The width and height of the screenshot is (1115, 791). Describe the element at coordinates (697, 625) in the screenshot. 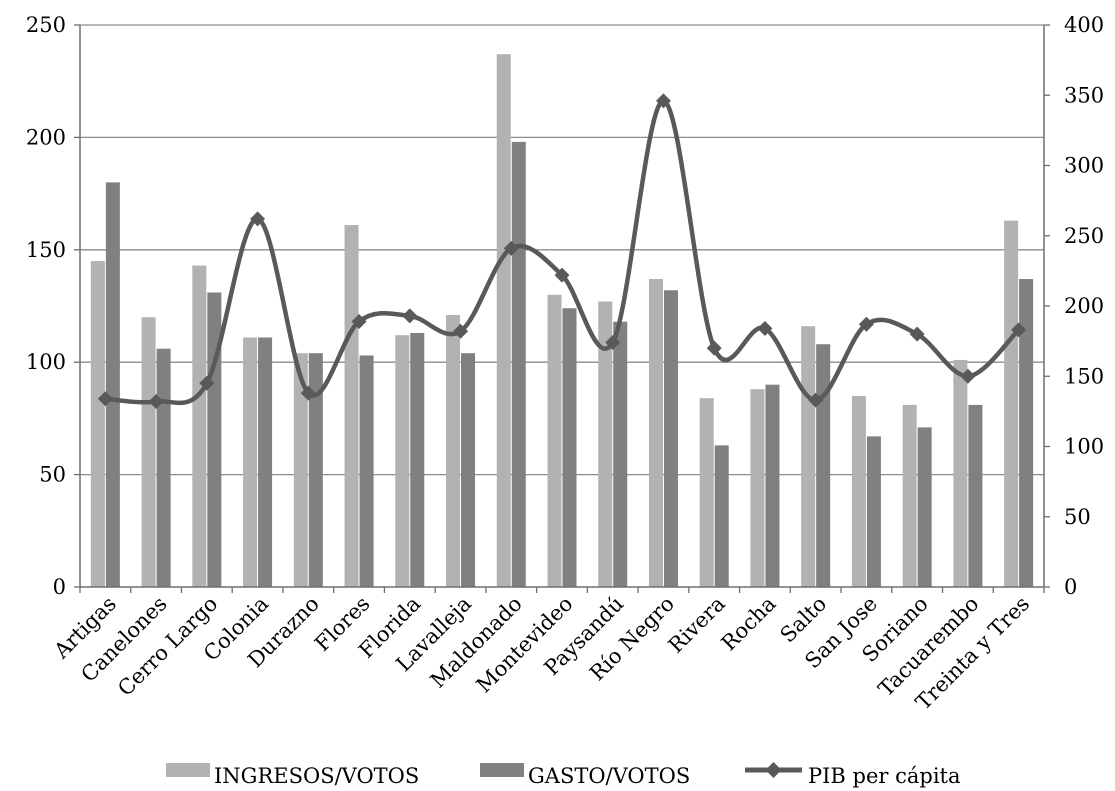

I see `x-tick-label: Rivera` at that location.